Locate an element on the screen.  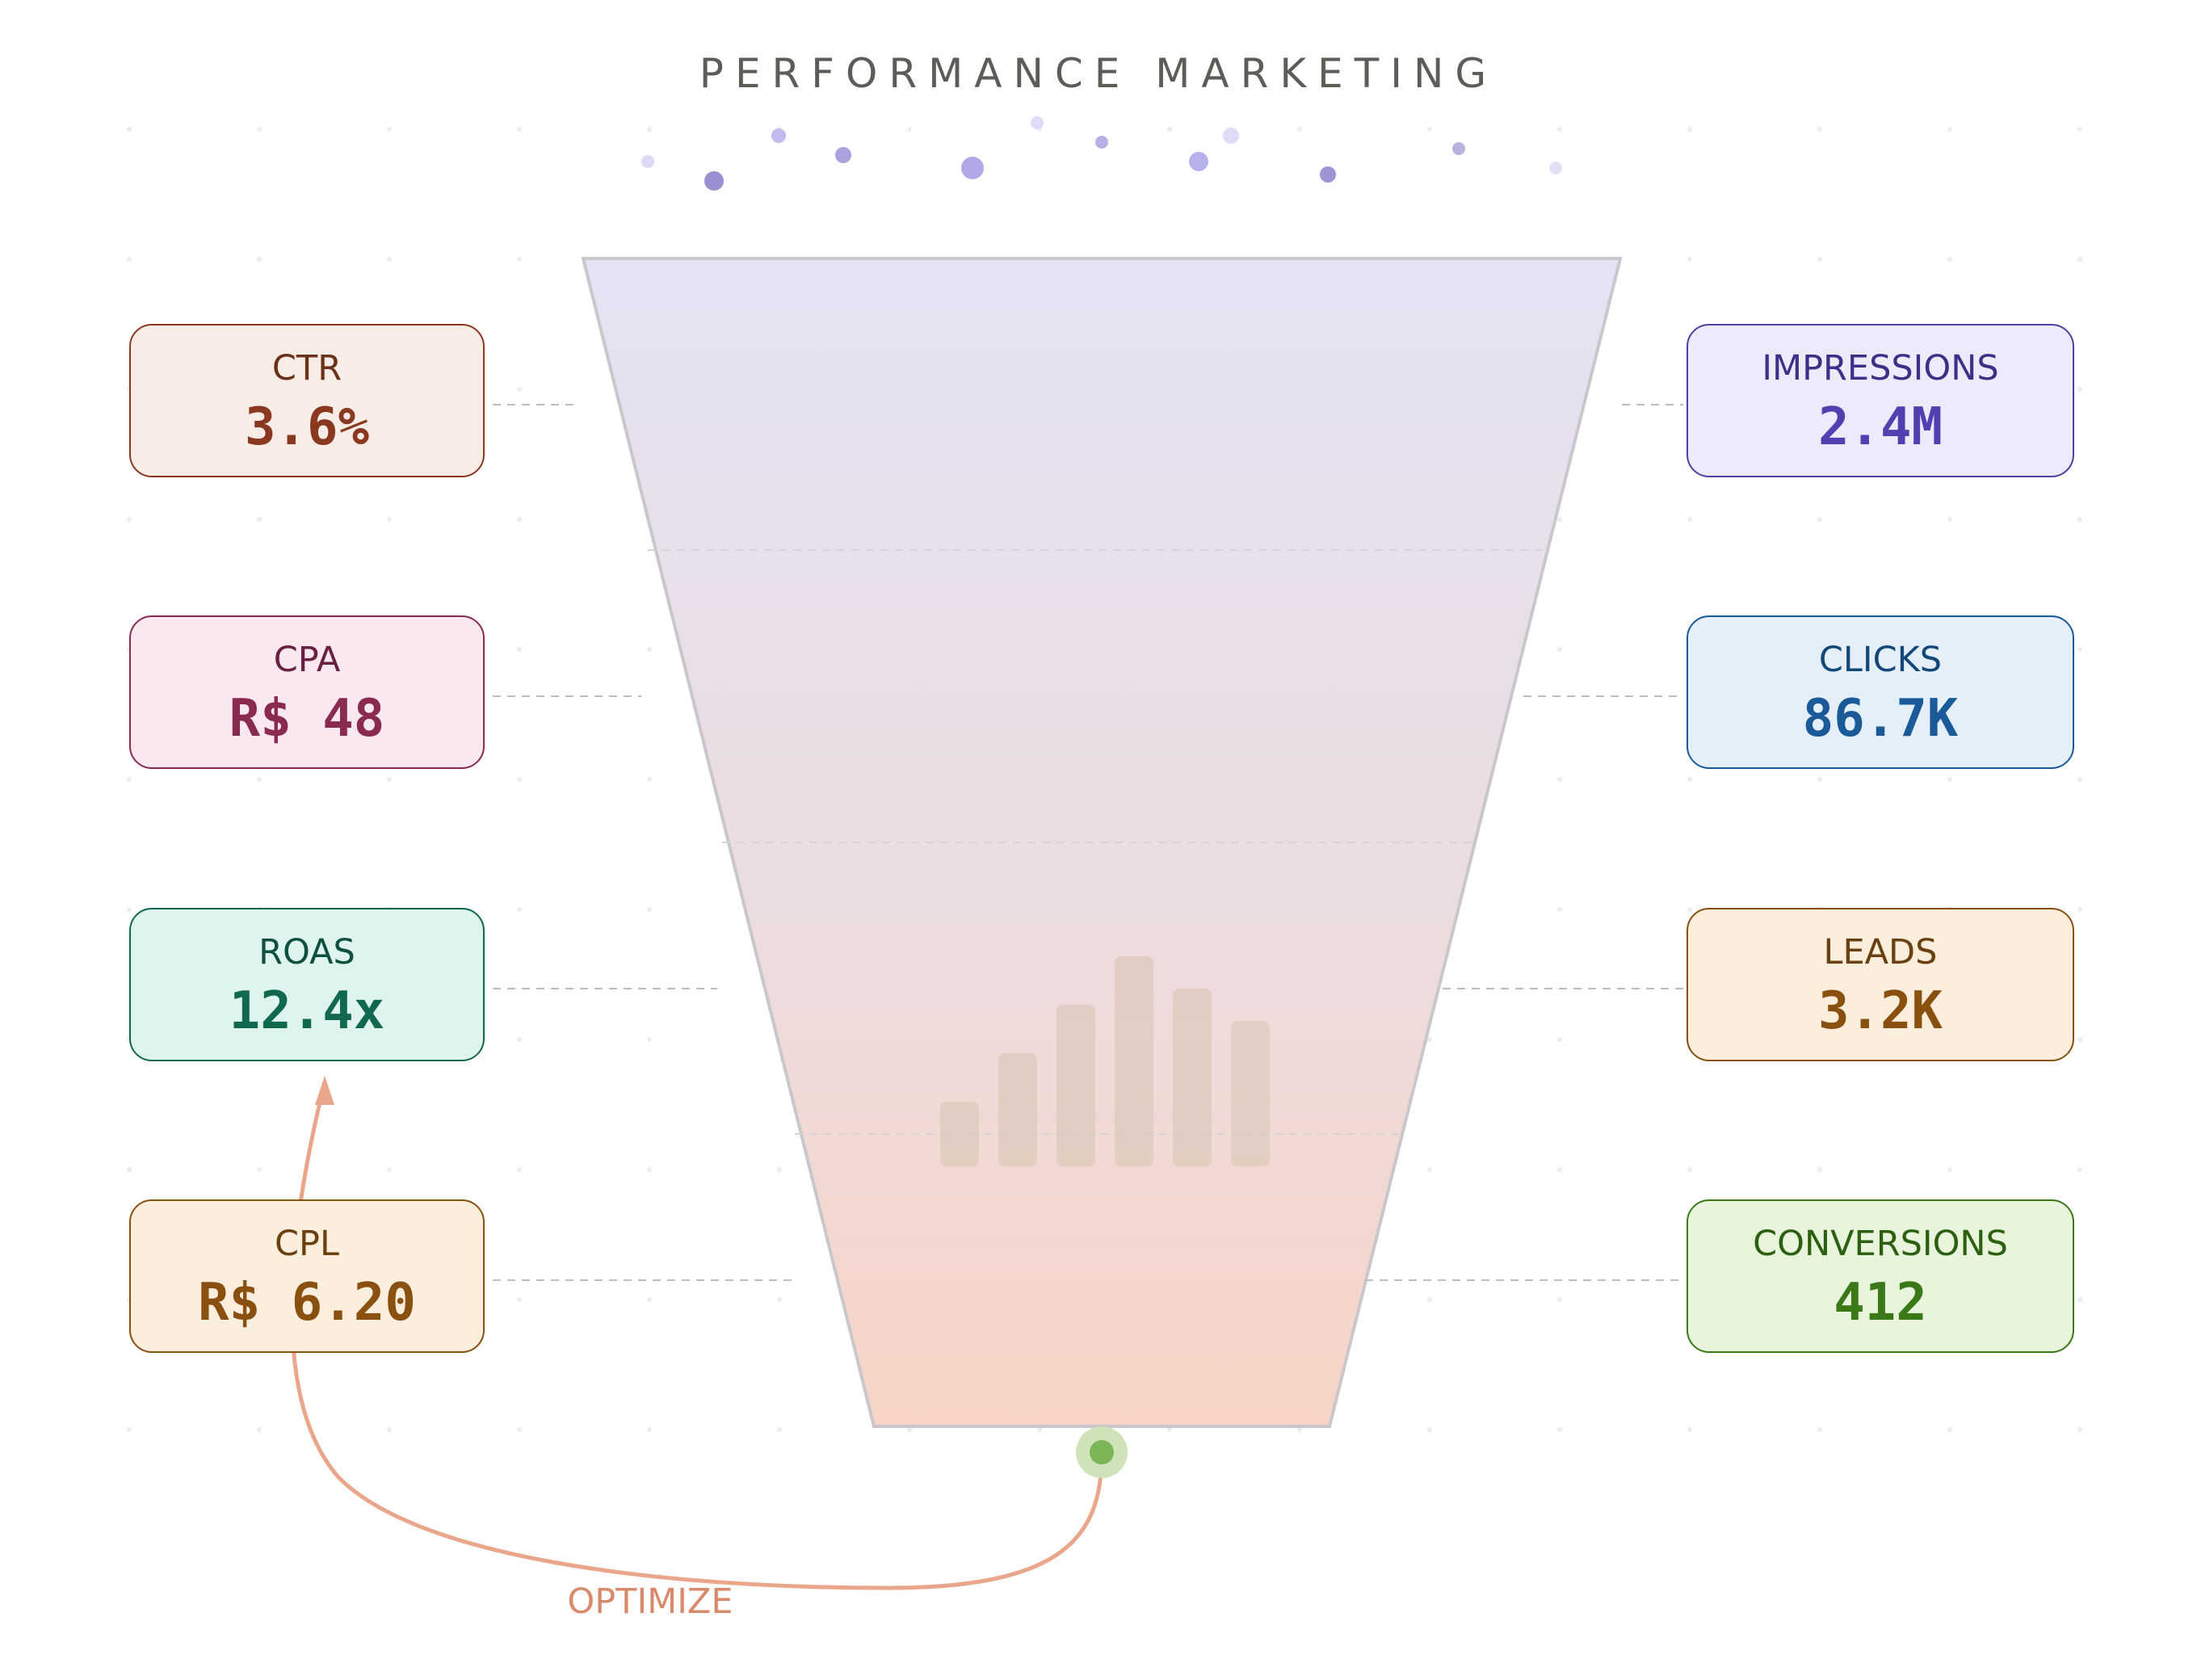
kpi-card-cpa: CPA R$ 48 is located at coordinates (307, 692).